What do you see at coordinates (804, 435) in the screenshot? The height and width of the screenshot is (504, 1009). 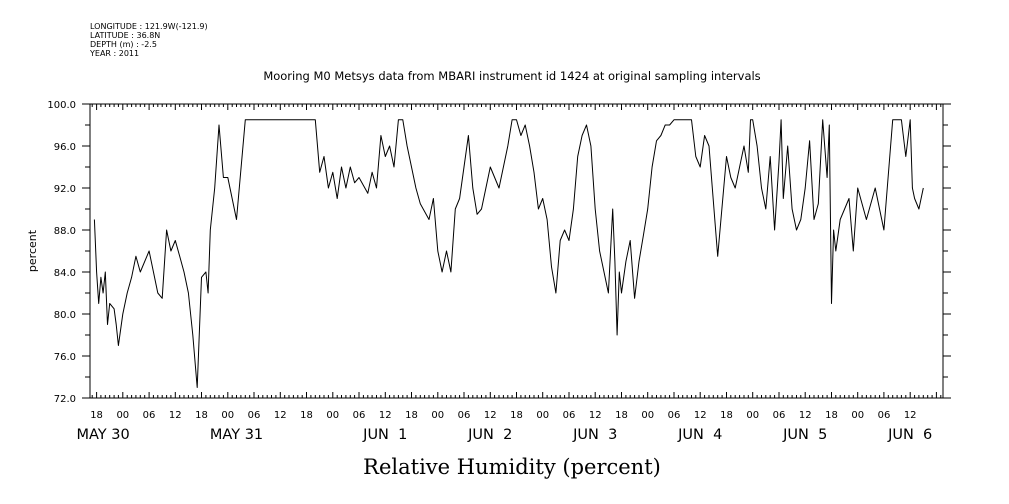 I see `day-label: JUN 5` at bounding box center [804, 435].